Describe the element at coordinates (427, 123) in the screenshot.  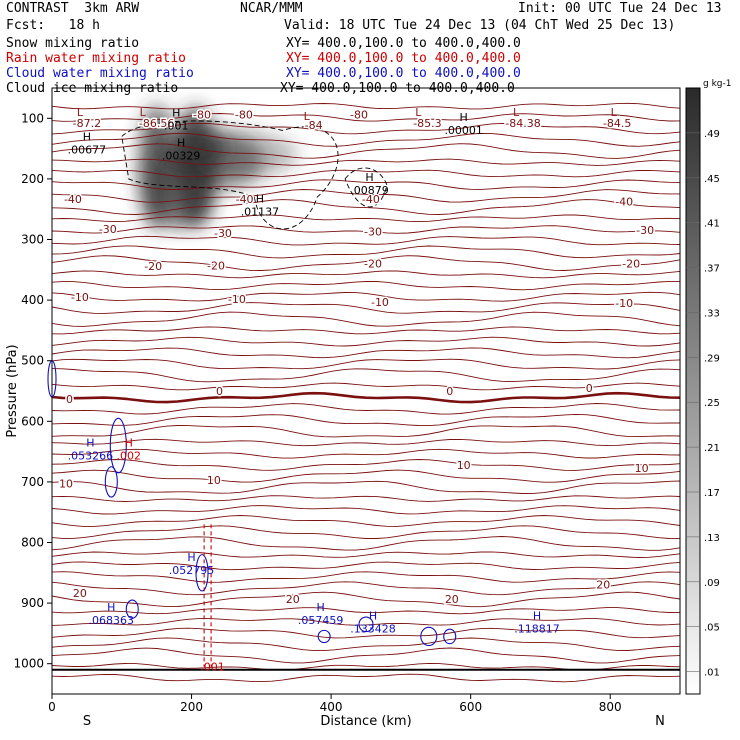
I see `isotherm-label: -85.3` at that location.